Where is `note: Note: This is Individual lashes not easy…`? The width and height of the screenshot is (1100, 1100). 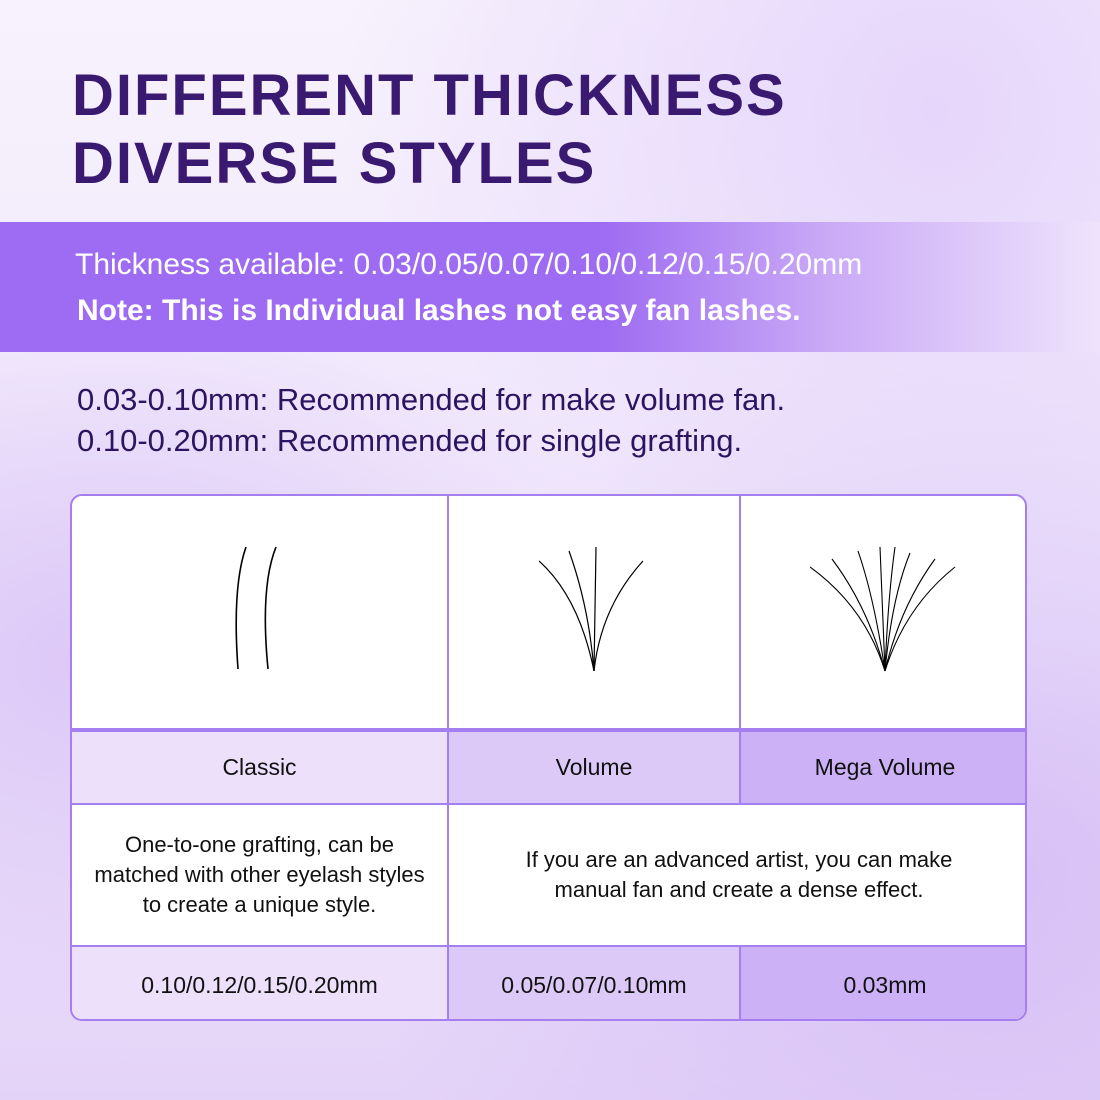 note: Note: This is Individual lashes not easy… is located at coordinates (439, 310).